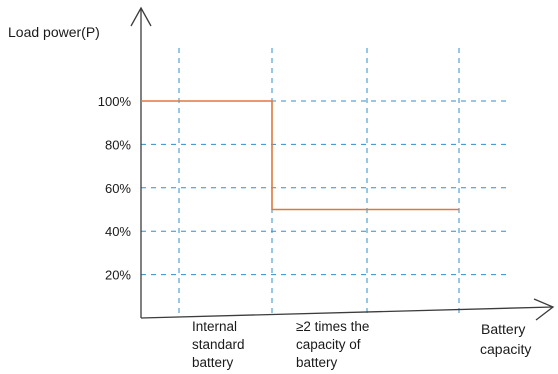  What do you see at coordinates (213, 362) in the screenshot?
I see `x-category-label-internal-line-3: battery` at bounding box center [213, 362].